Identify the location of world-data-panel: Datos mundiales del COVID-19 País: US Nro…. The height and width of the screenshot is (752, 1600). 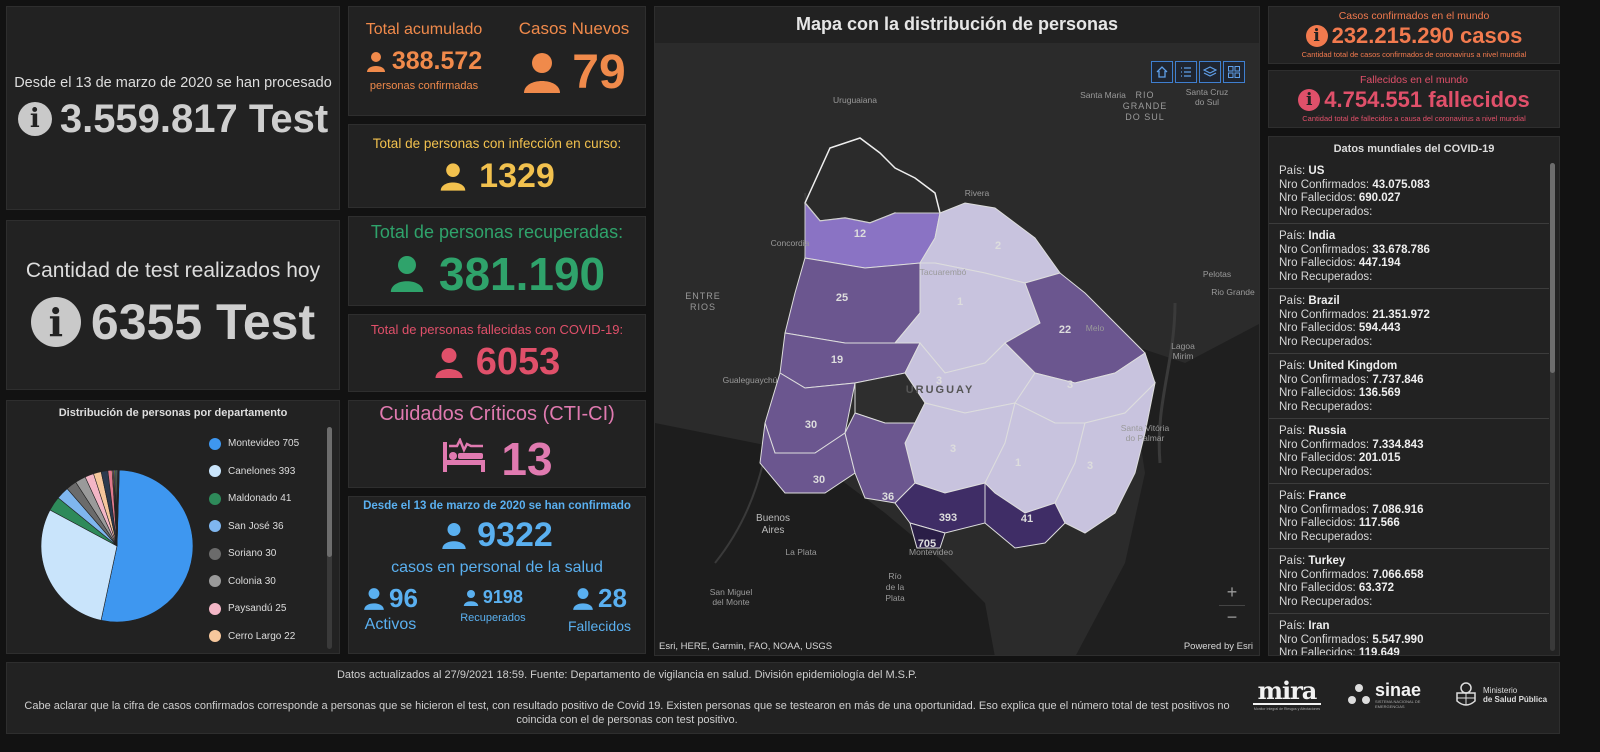
(1414, 396).